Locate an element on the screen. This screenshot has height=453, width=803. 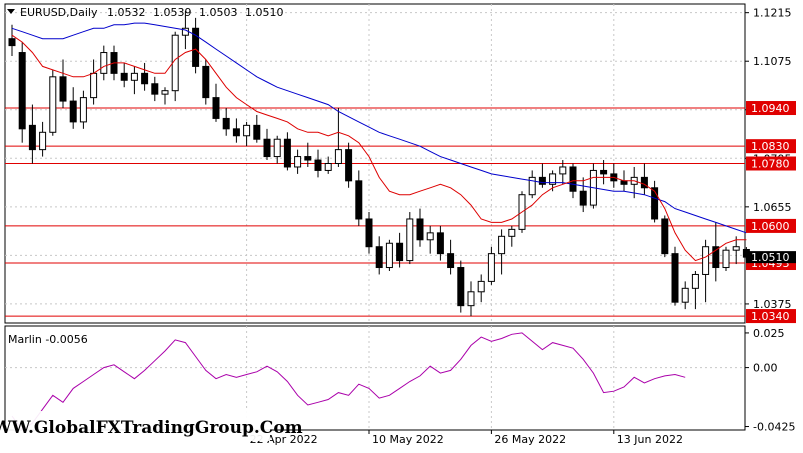
current-price-tag is located at coordinates (771, 257).